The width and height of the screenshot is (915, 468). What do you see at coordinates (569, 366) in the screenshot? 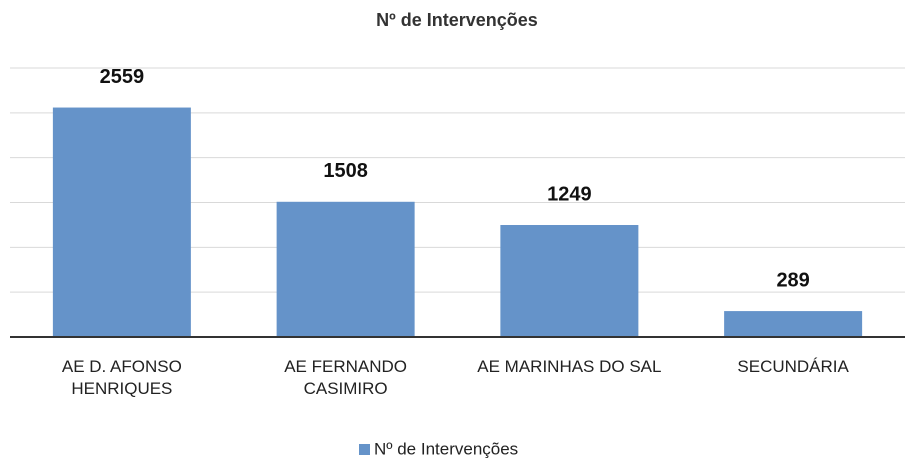
I see `x-tick-label: AE MARINHAS DO SAL` at bounding box center [569, 366].